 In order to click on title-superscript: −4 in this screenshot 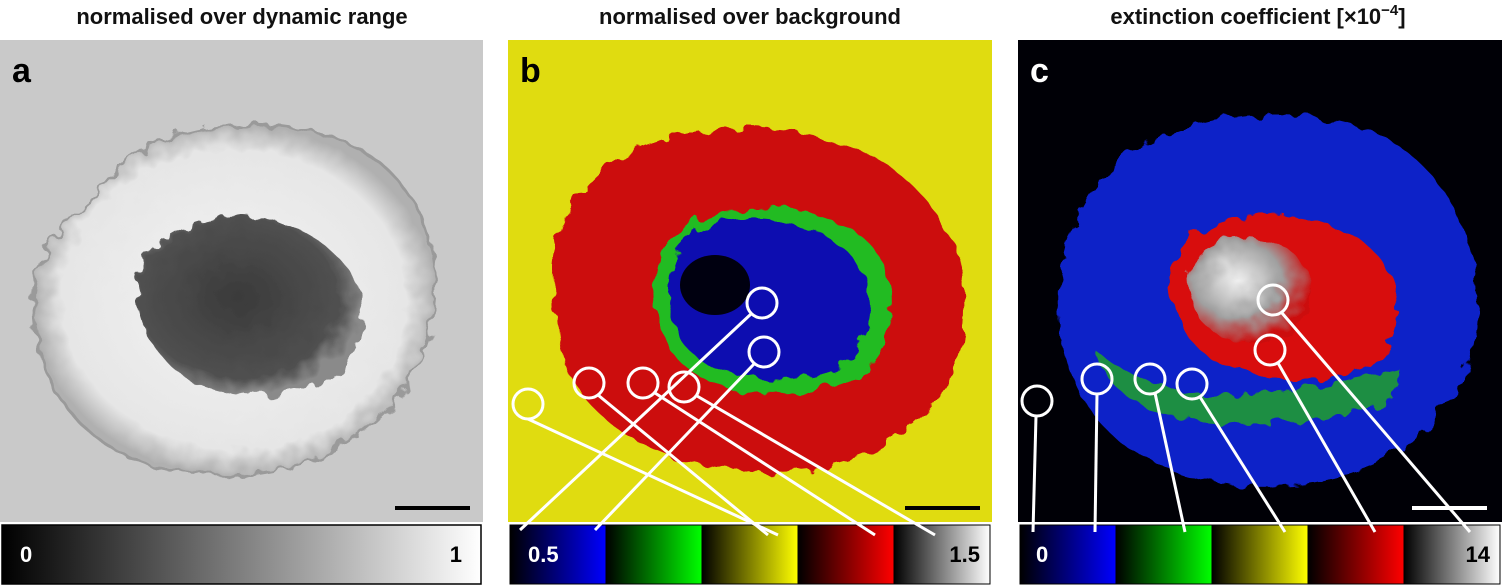, I will do `click(1390, 10)`.